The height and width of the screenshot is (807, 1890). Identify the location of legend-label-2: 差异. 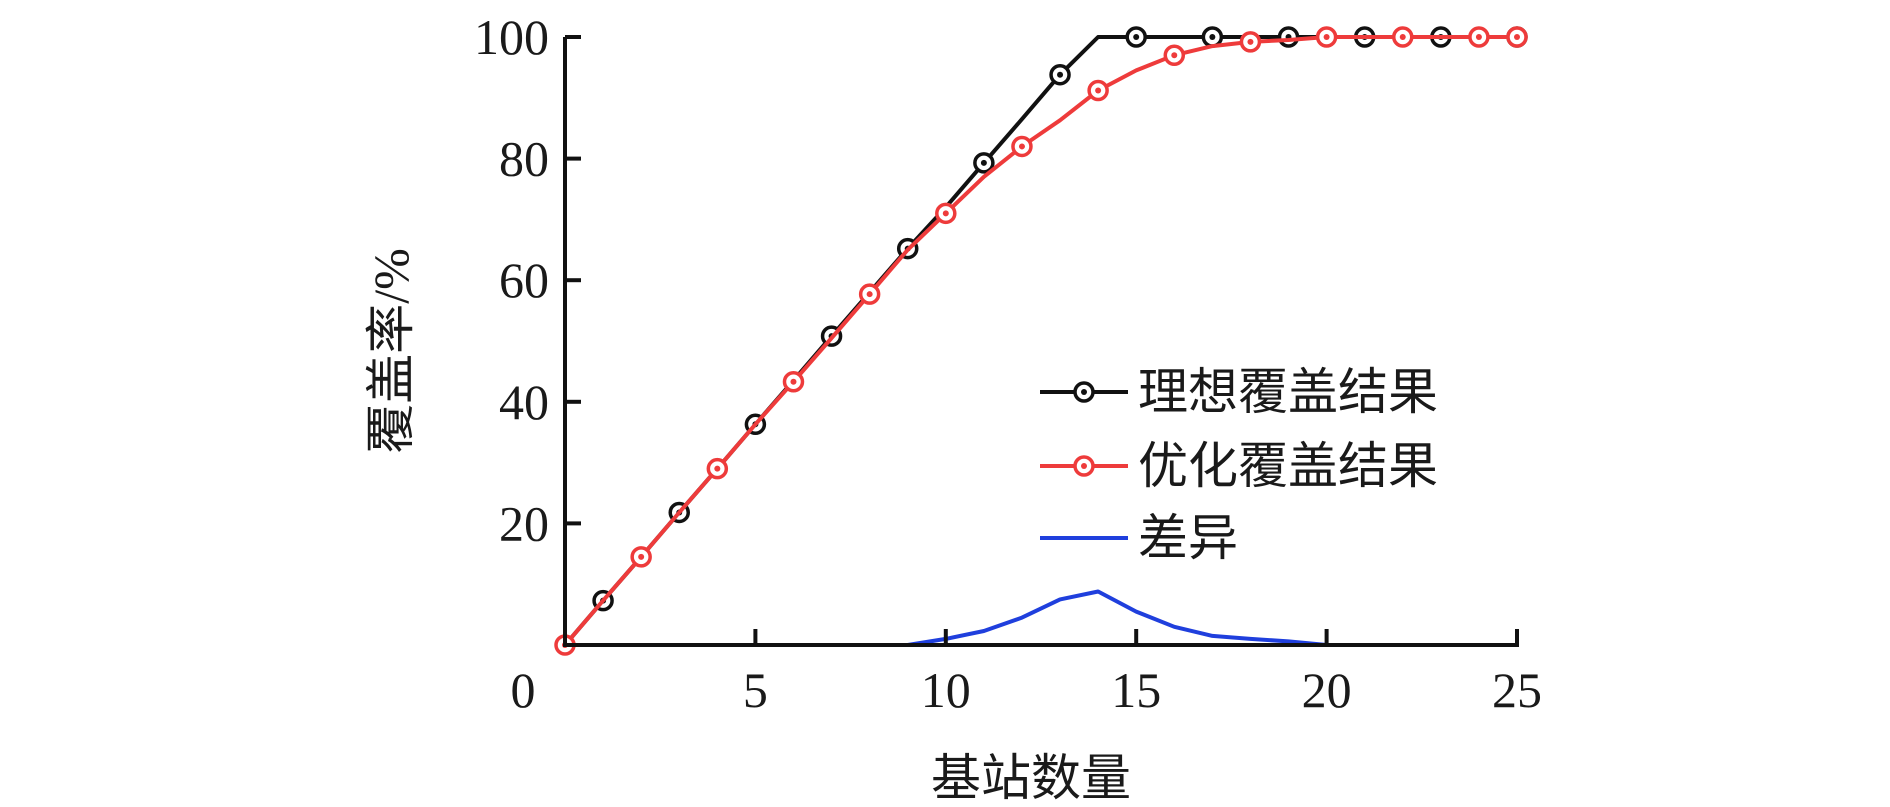
(1188, 538).